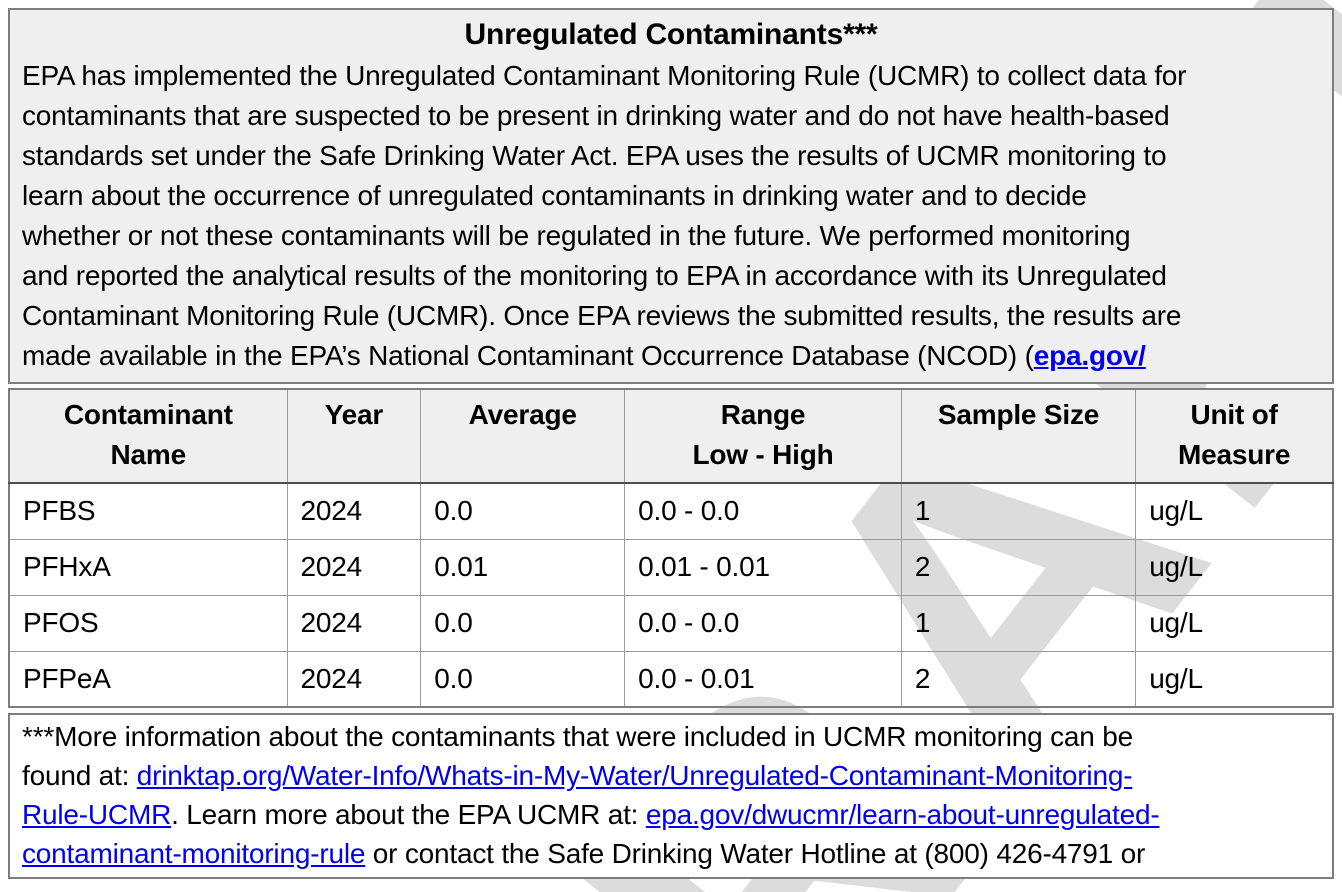 This screenshot has height=892, width=1342. I want to click on table-row: PFPeA 2024 0.0 0.0 - 0.01 2 ug/L, so click(671, 679).